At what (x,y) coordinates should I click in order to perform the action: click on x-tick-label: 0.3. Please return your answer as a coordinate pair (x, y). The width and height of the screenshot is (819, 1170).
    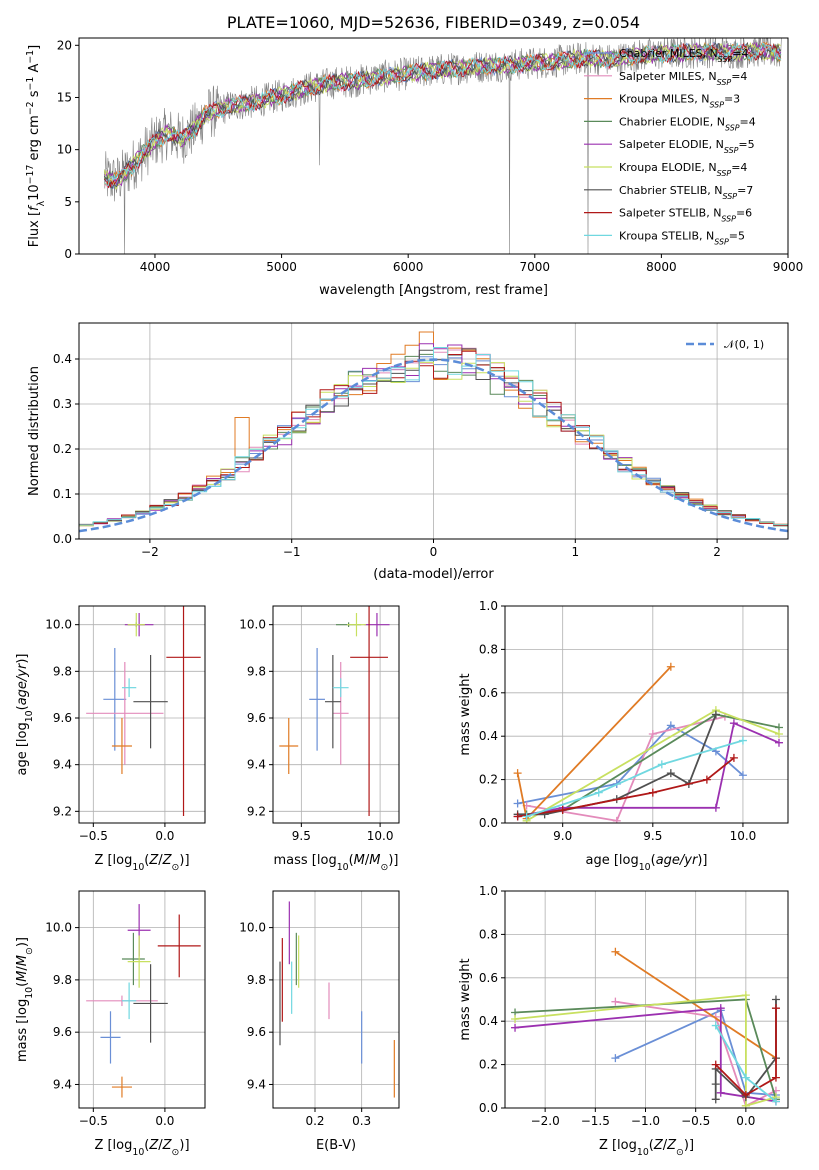
    Looking at the image, I should click on (361, 1121).